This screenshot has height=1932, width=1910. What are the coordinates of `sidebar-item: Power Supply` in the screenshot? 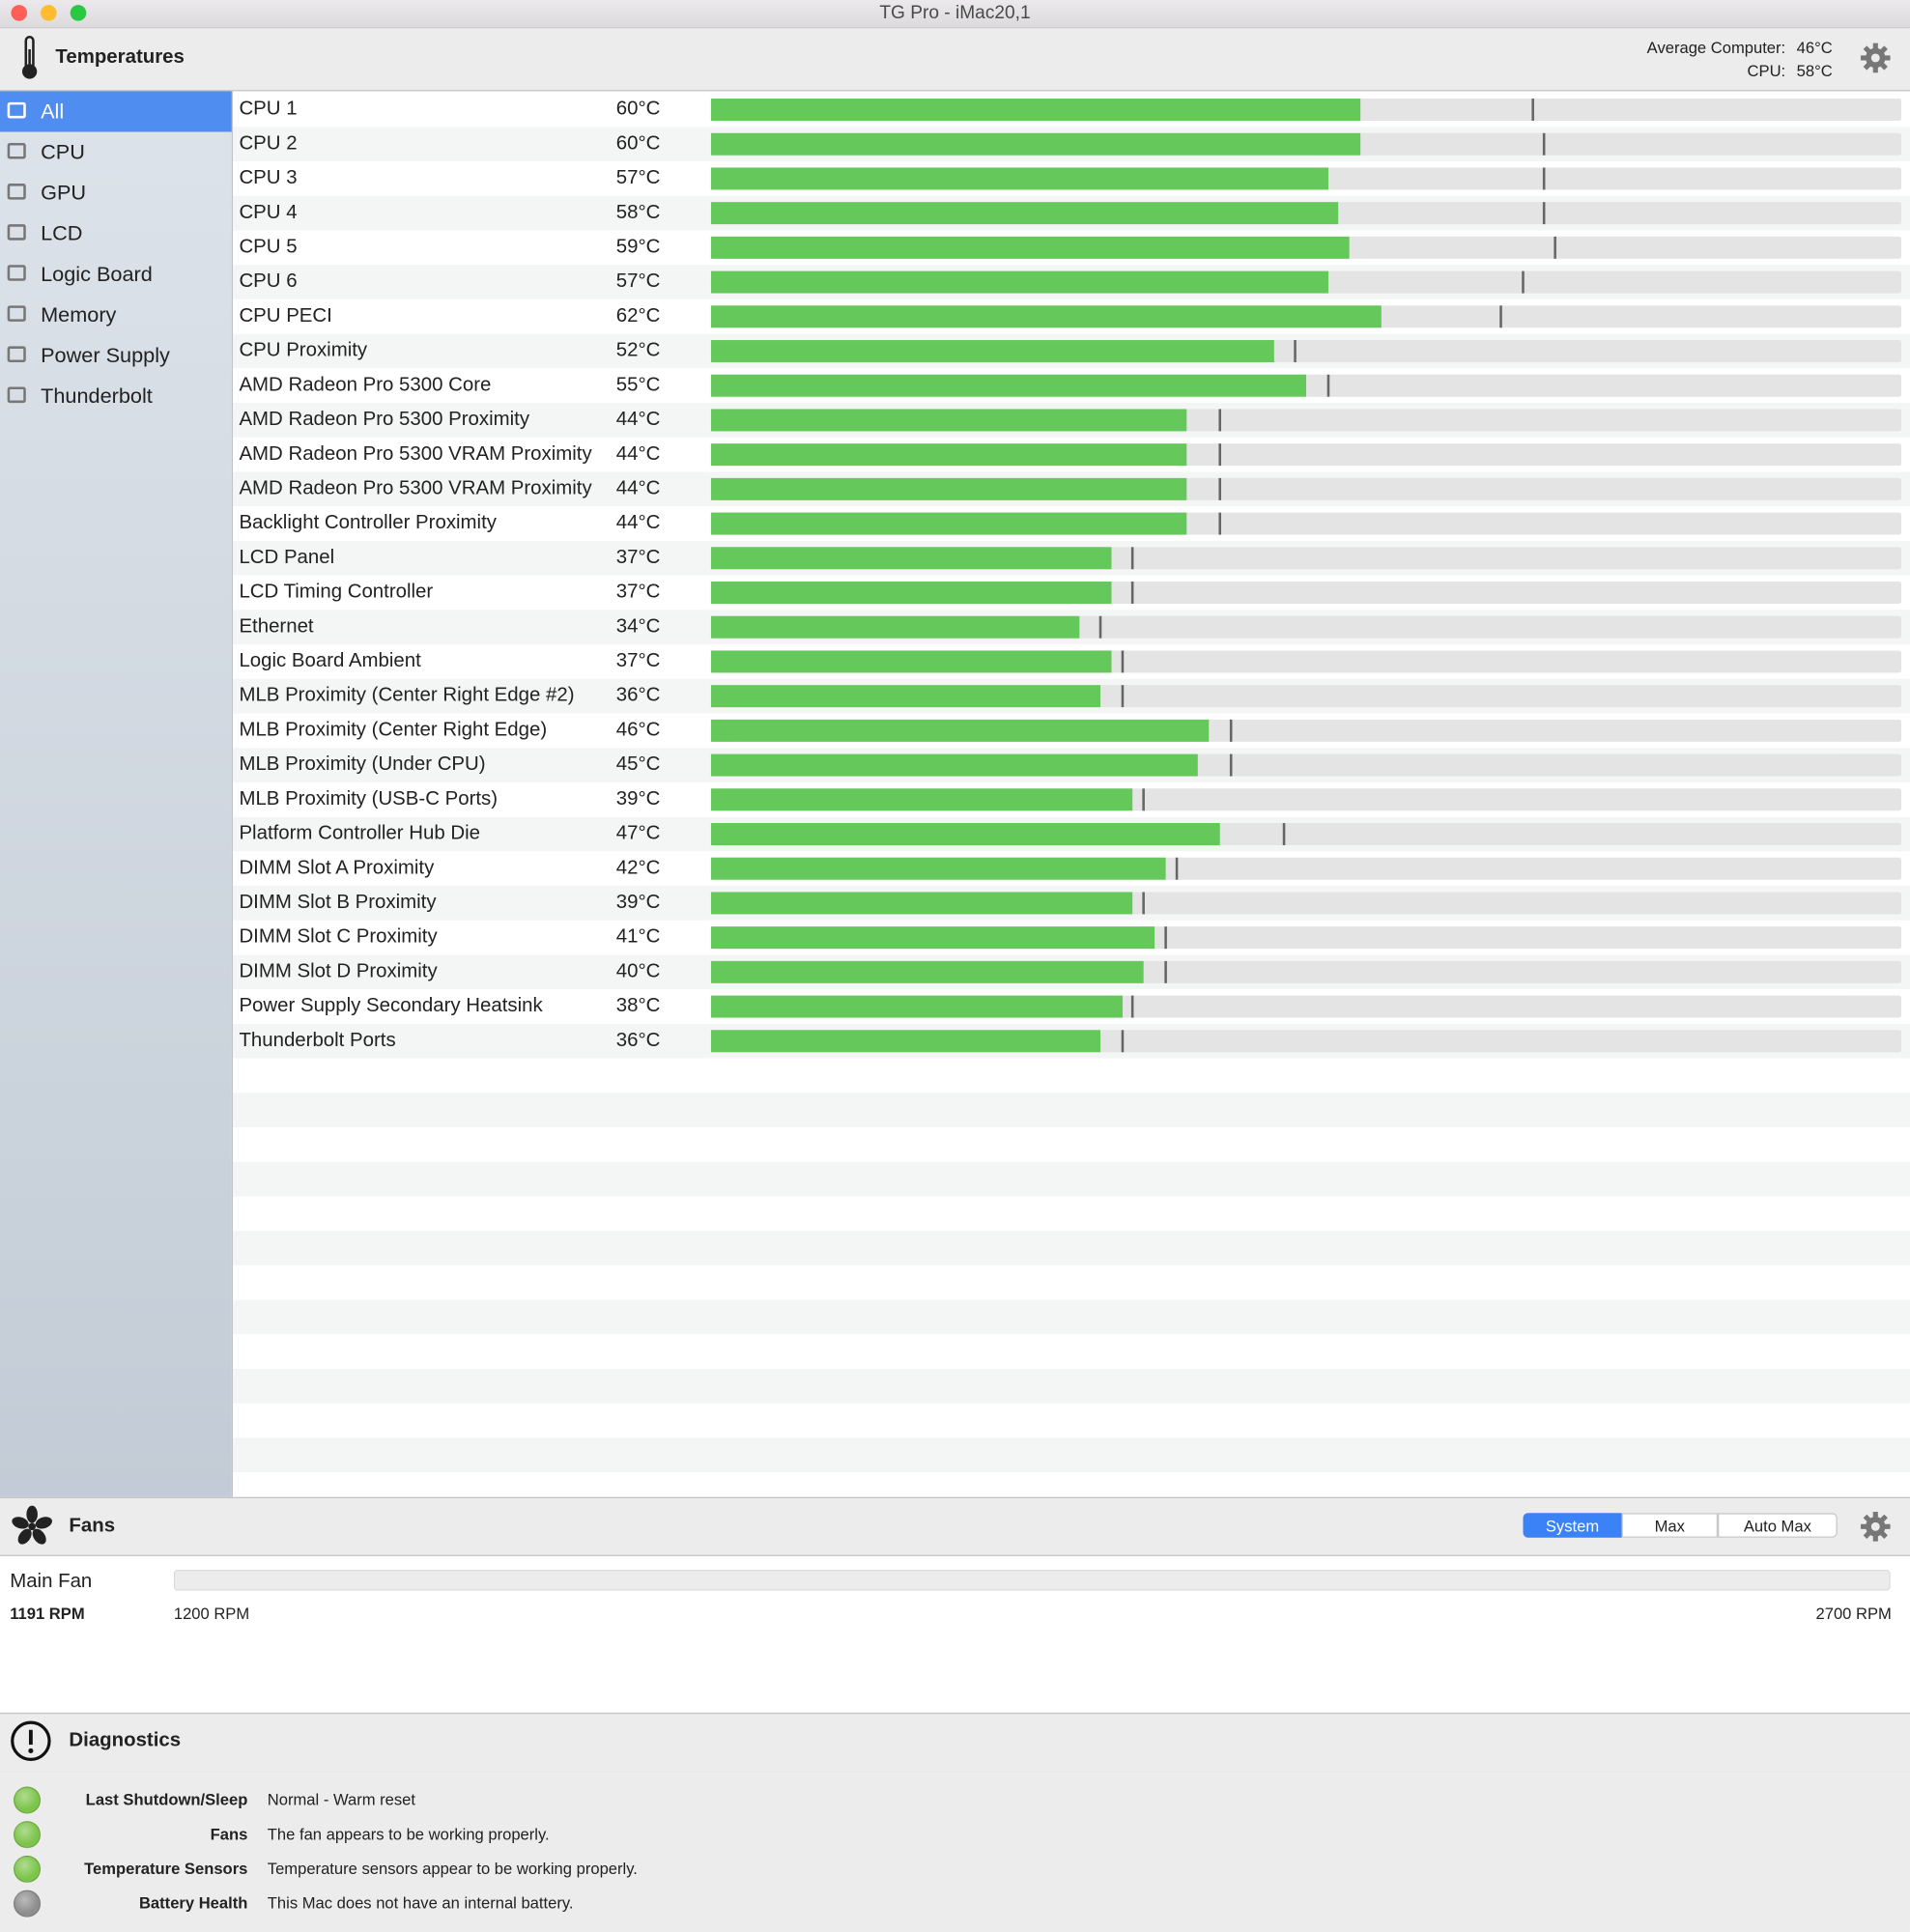 It's located at (116, 355).